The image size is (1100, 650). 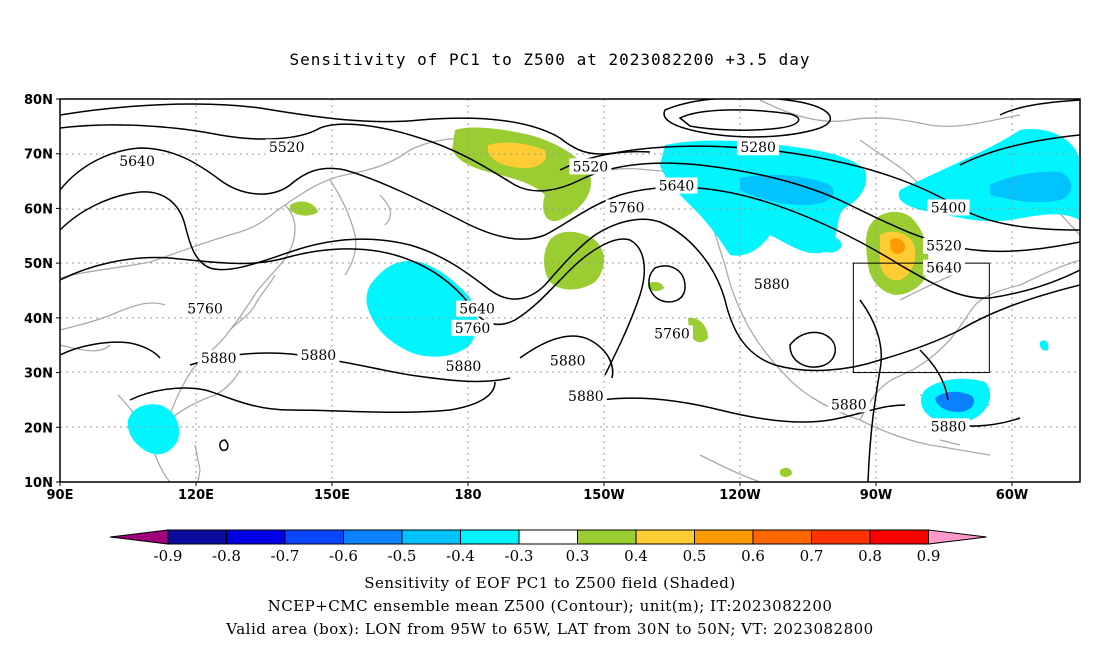 I want to click on colorbar-tick-label: 0.9, so click(x=929, y=556).